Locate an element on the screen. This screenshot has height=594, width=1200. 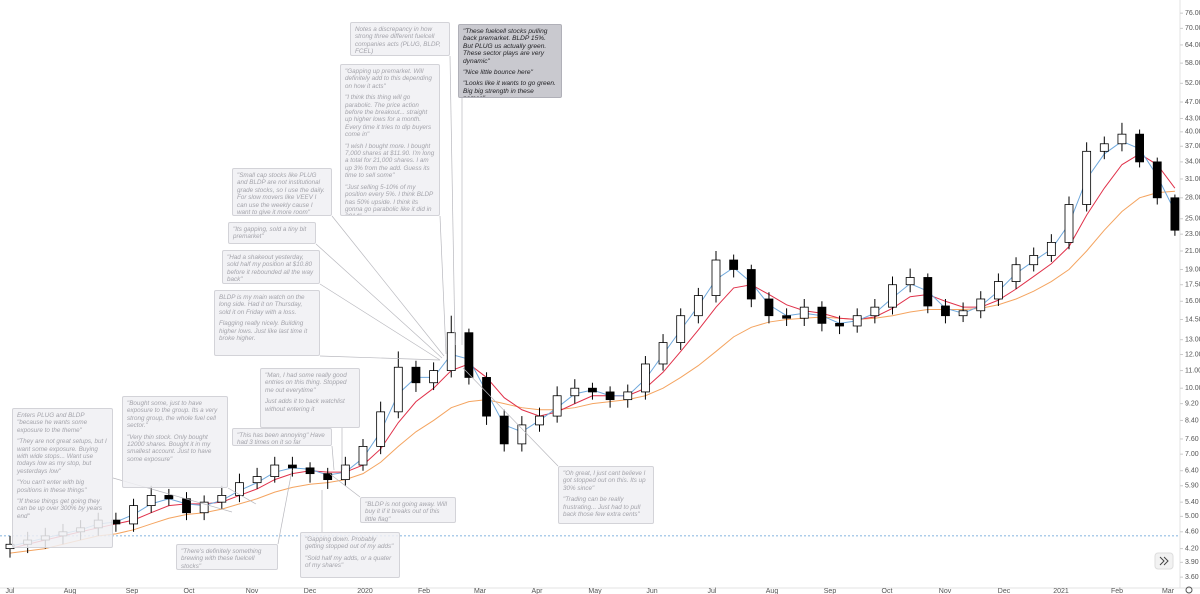
y-tick-label: 12.00 is located at coordinates (1192, 354).